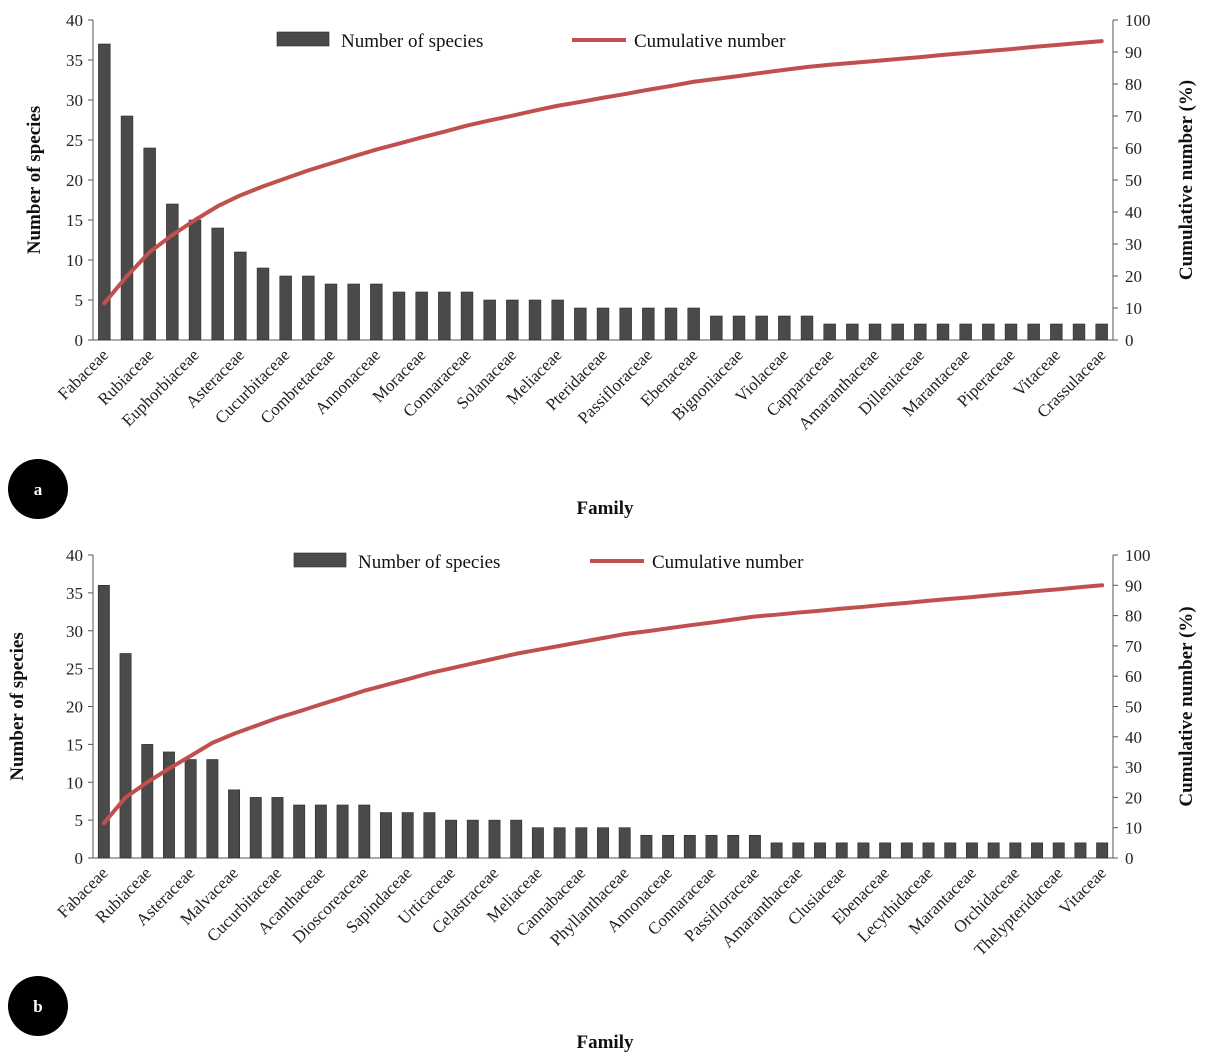 This screenshot has width=1206, height=1056. I want to click on y-tick-label: 25, so click(74, 140).